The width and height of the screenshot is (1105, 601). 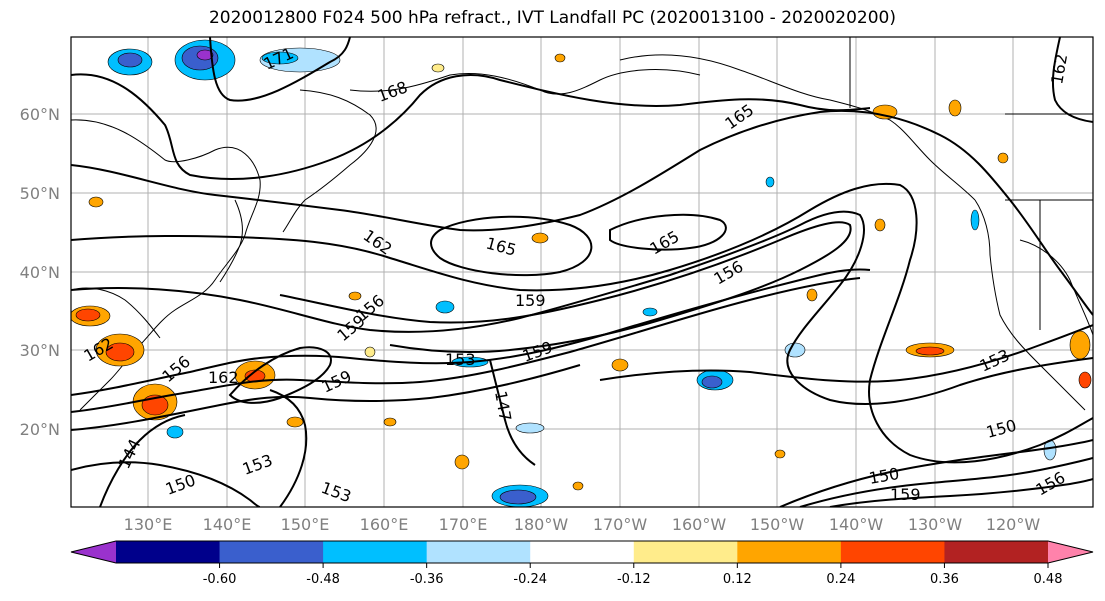 What do you see at coordinates (227, 524) in the screenshot?
I see `lon-label: 140°E` at bounding box center [227, 524].